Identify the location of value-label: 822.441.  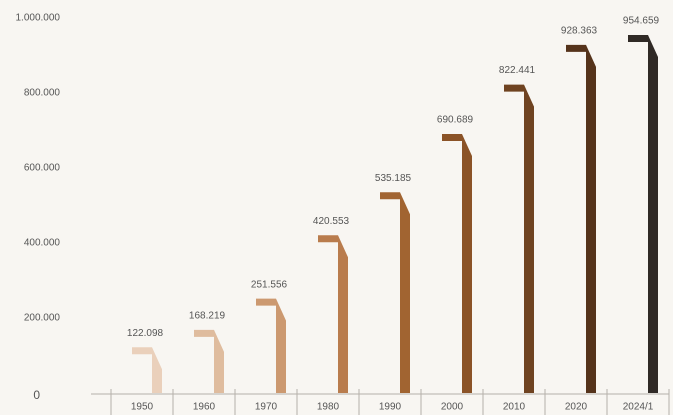
(517, 70).